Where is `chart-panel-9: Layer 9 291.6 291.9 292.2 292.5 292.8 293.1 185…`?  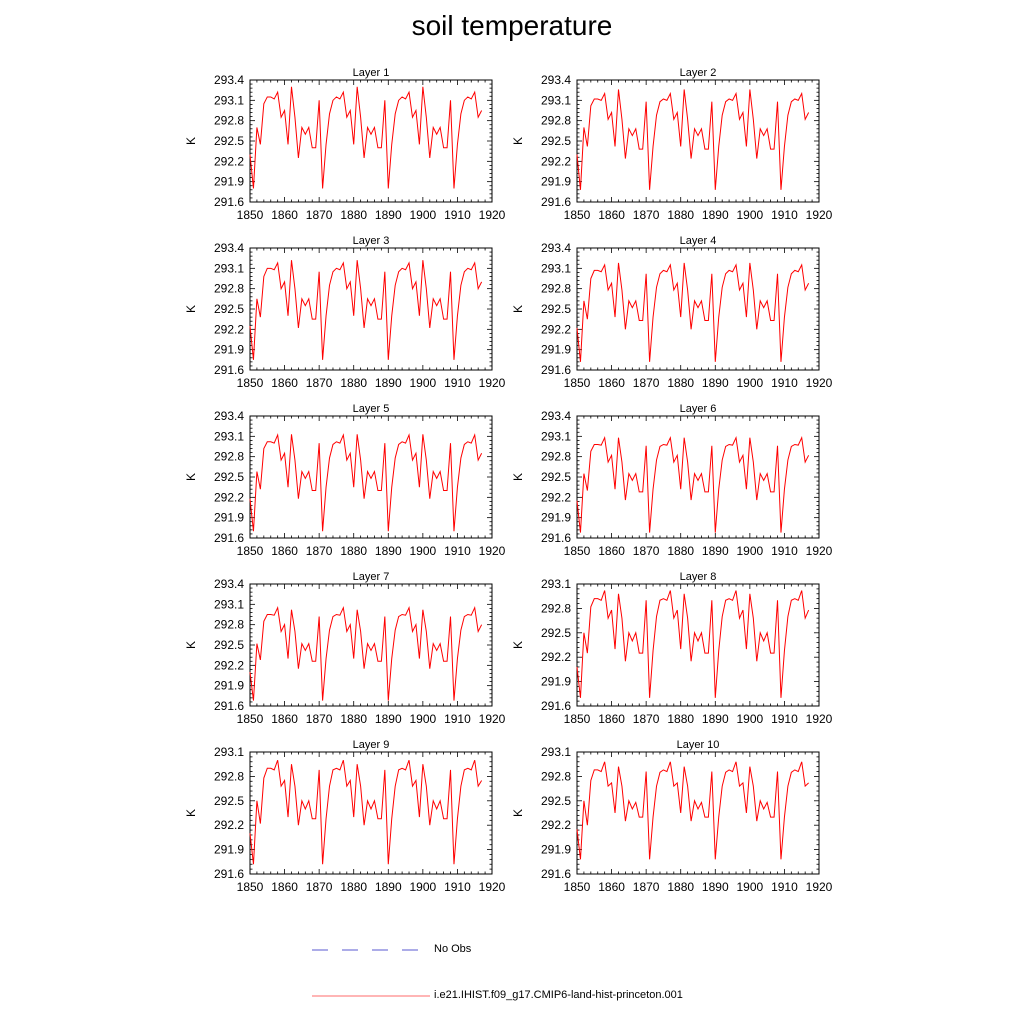 chart-panel-9: Layer 9 291.6 291.9 292.2 292.5 292.8 293.1 185… is located at coordinates (345, 816).